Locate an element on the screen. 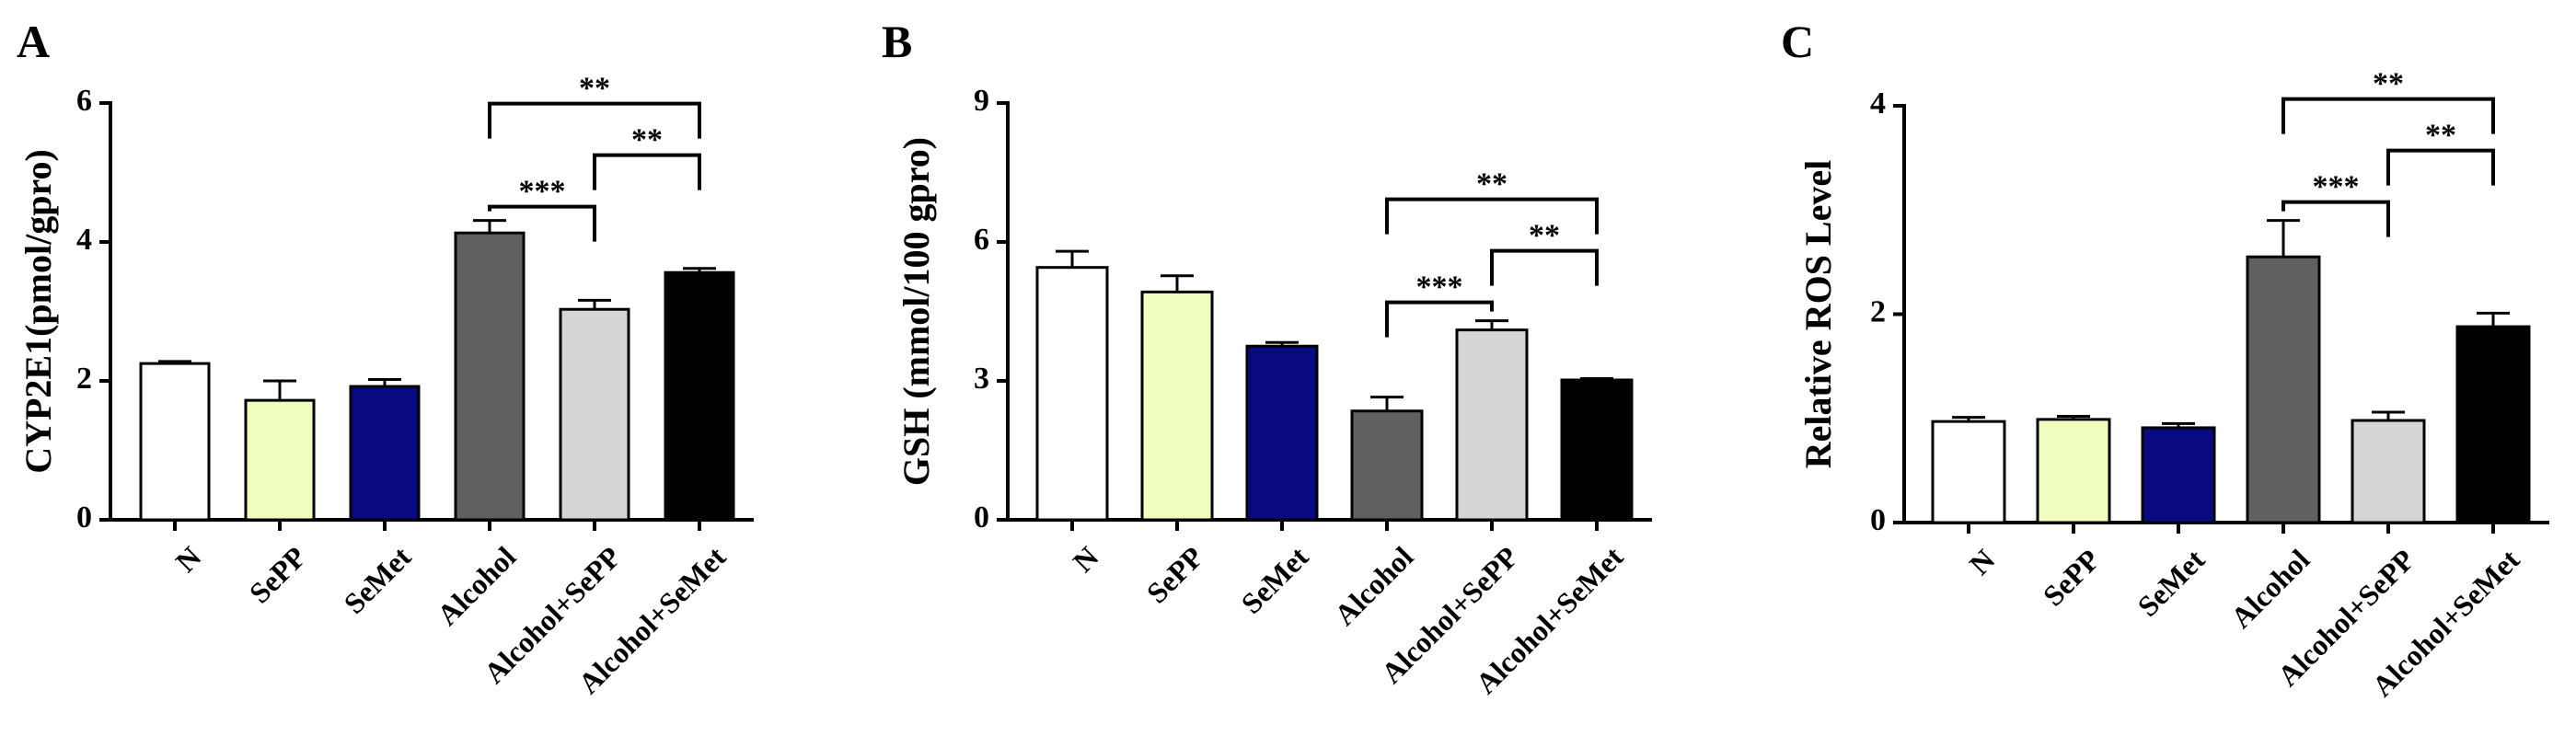  panel-letter: B is located at coordinates (897, 41).